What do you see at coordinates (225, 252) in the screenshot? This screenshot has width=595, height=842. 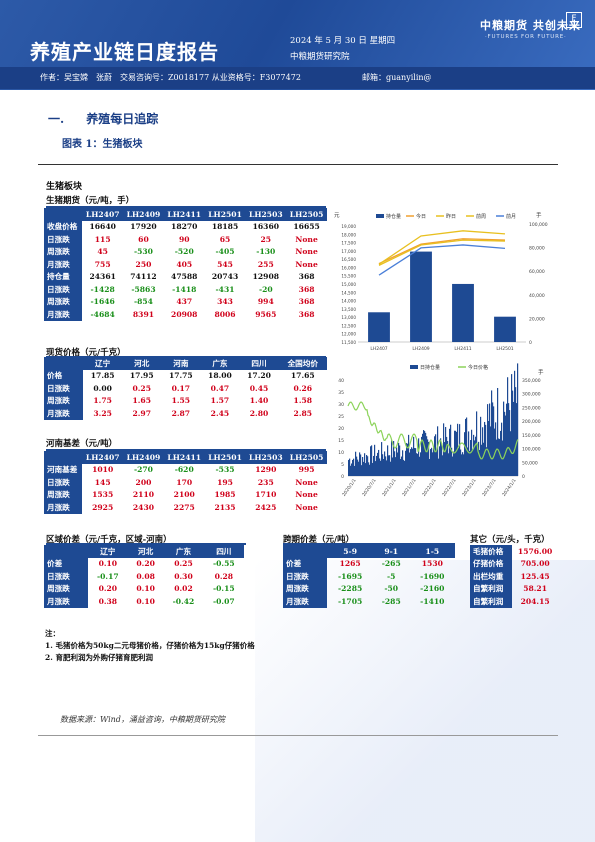 I see `table-cell: -405` at bounding box center [225, 252].